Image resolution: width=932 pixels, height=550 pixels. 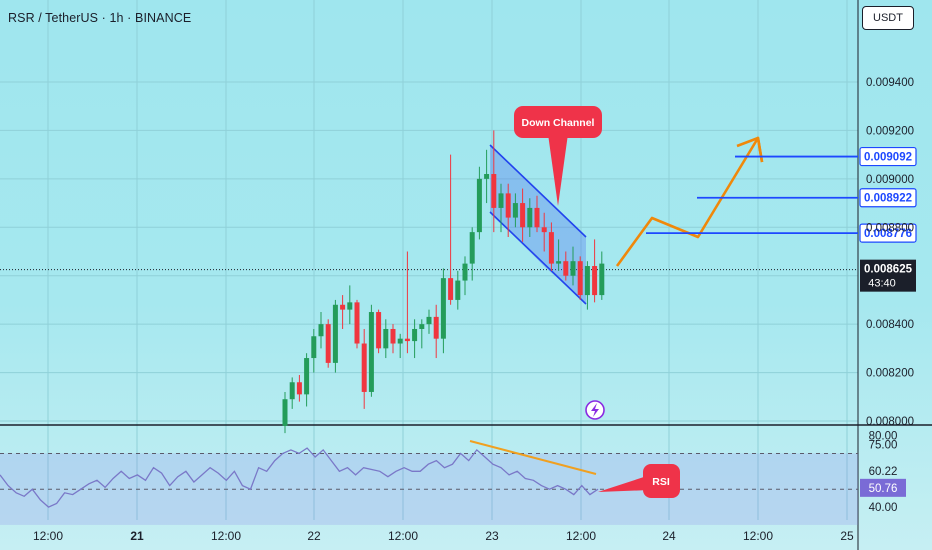 I want to click on last-price-badge, so click(x=888, y=275).